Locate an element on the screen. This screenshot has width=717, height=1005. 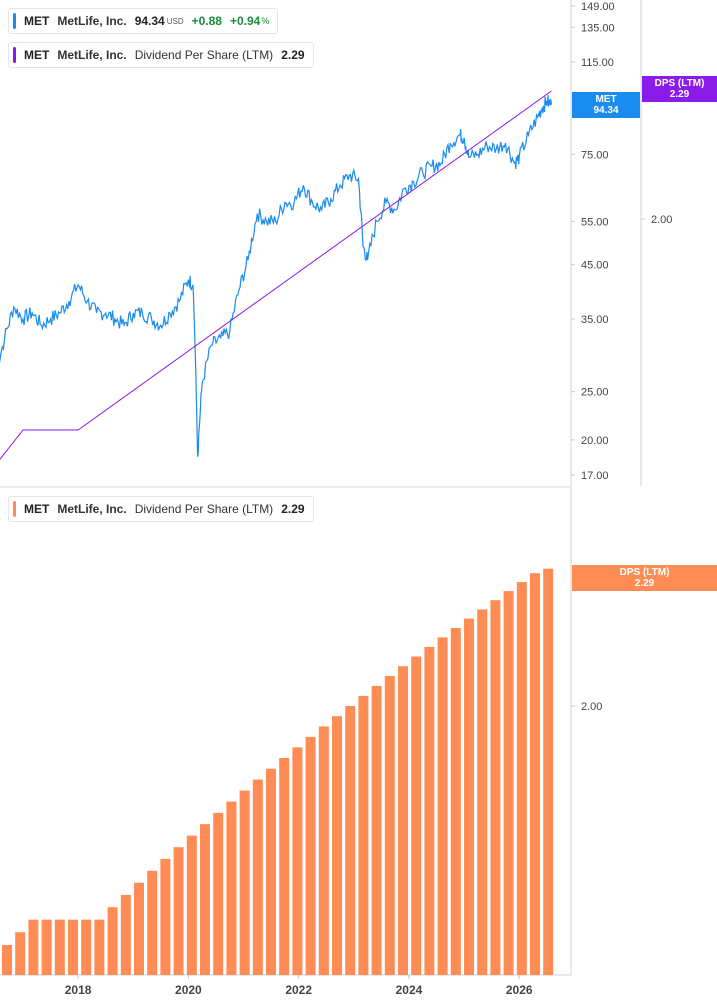
dps-bar-swatch is located at coordinates (14, 509).